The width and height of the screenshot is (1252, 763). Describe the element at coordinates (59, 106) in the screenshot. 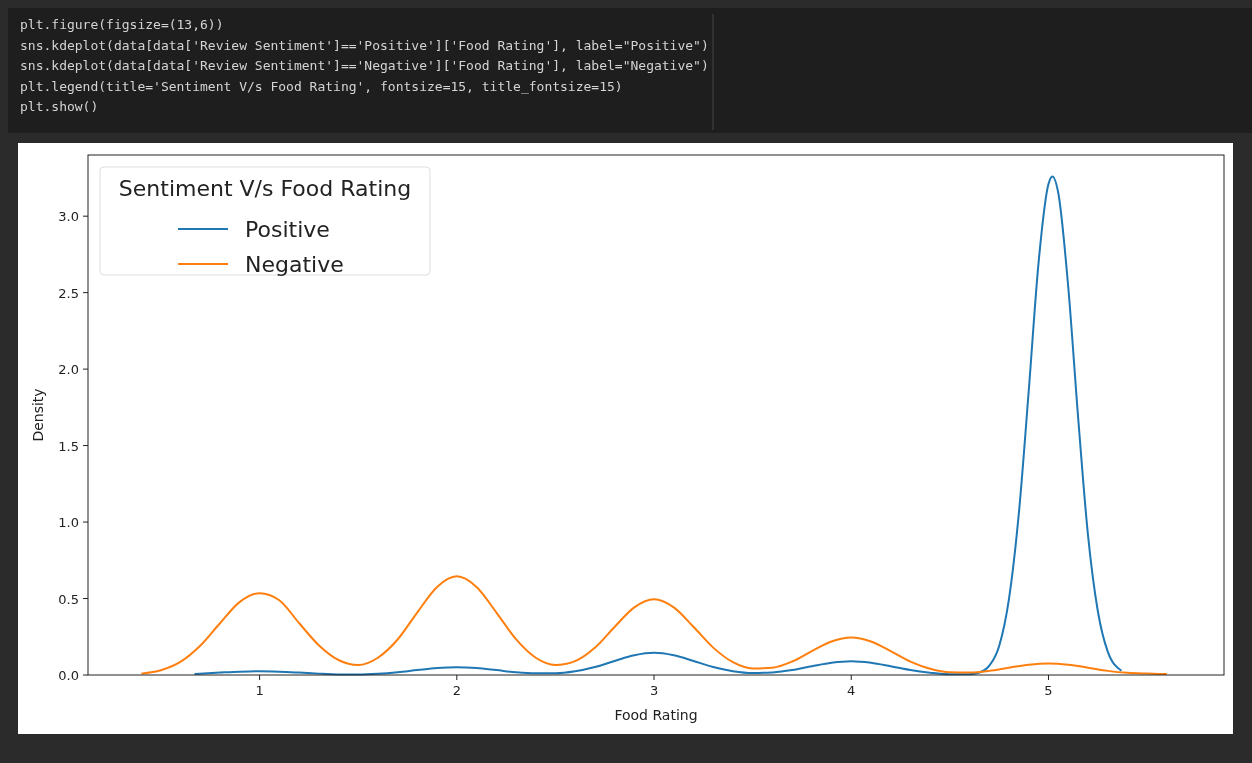

I see `text: plt.show()` at that location.